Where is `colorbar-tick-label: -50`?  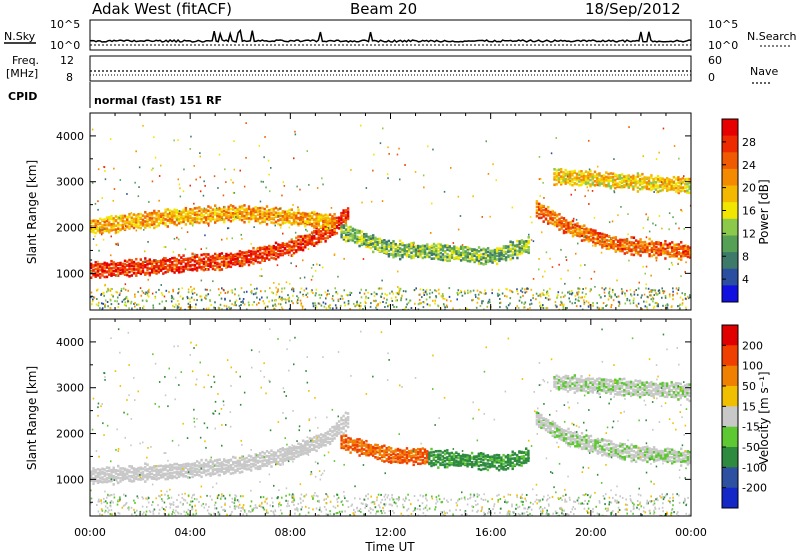
colorbar-tick-label: -50 is located at coordinates (751, 447).